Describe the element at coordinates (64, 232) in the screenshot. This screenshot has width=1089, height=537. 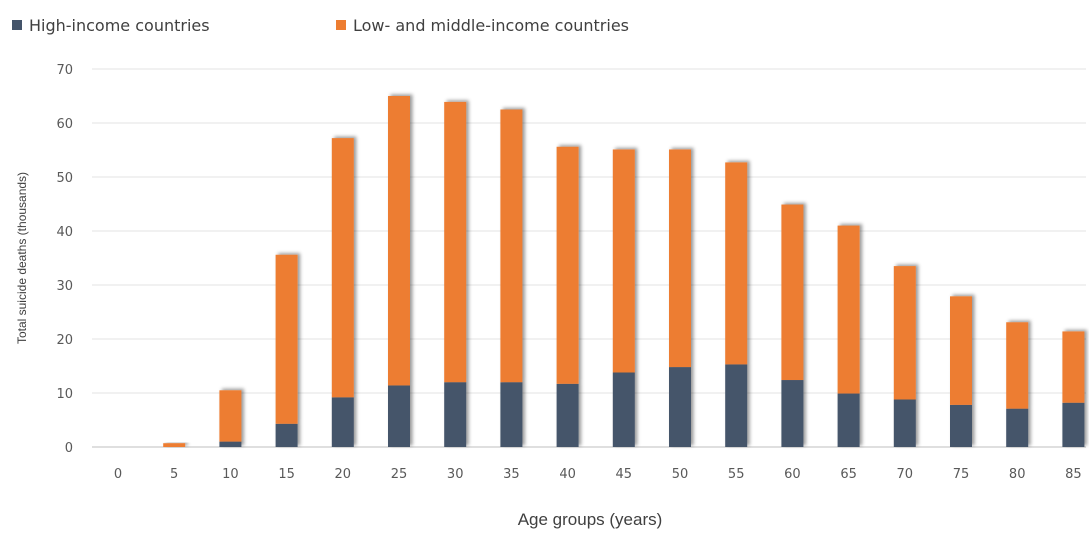
I see `y-tick-label: 40` at that location.